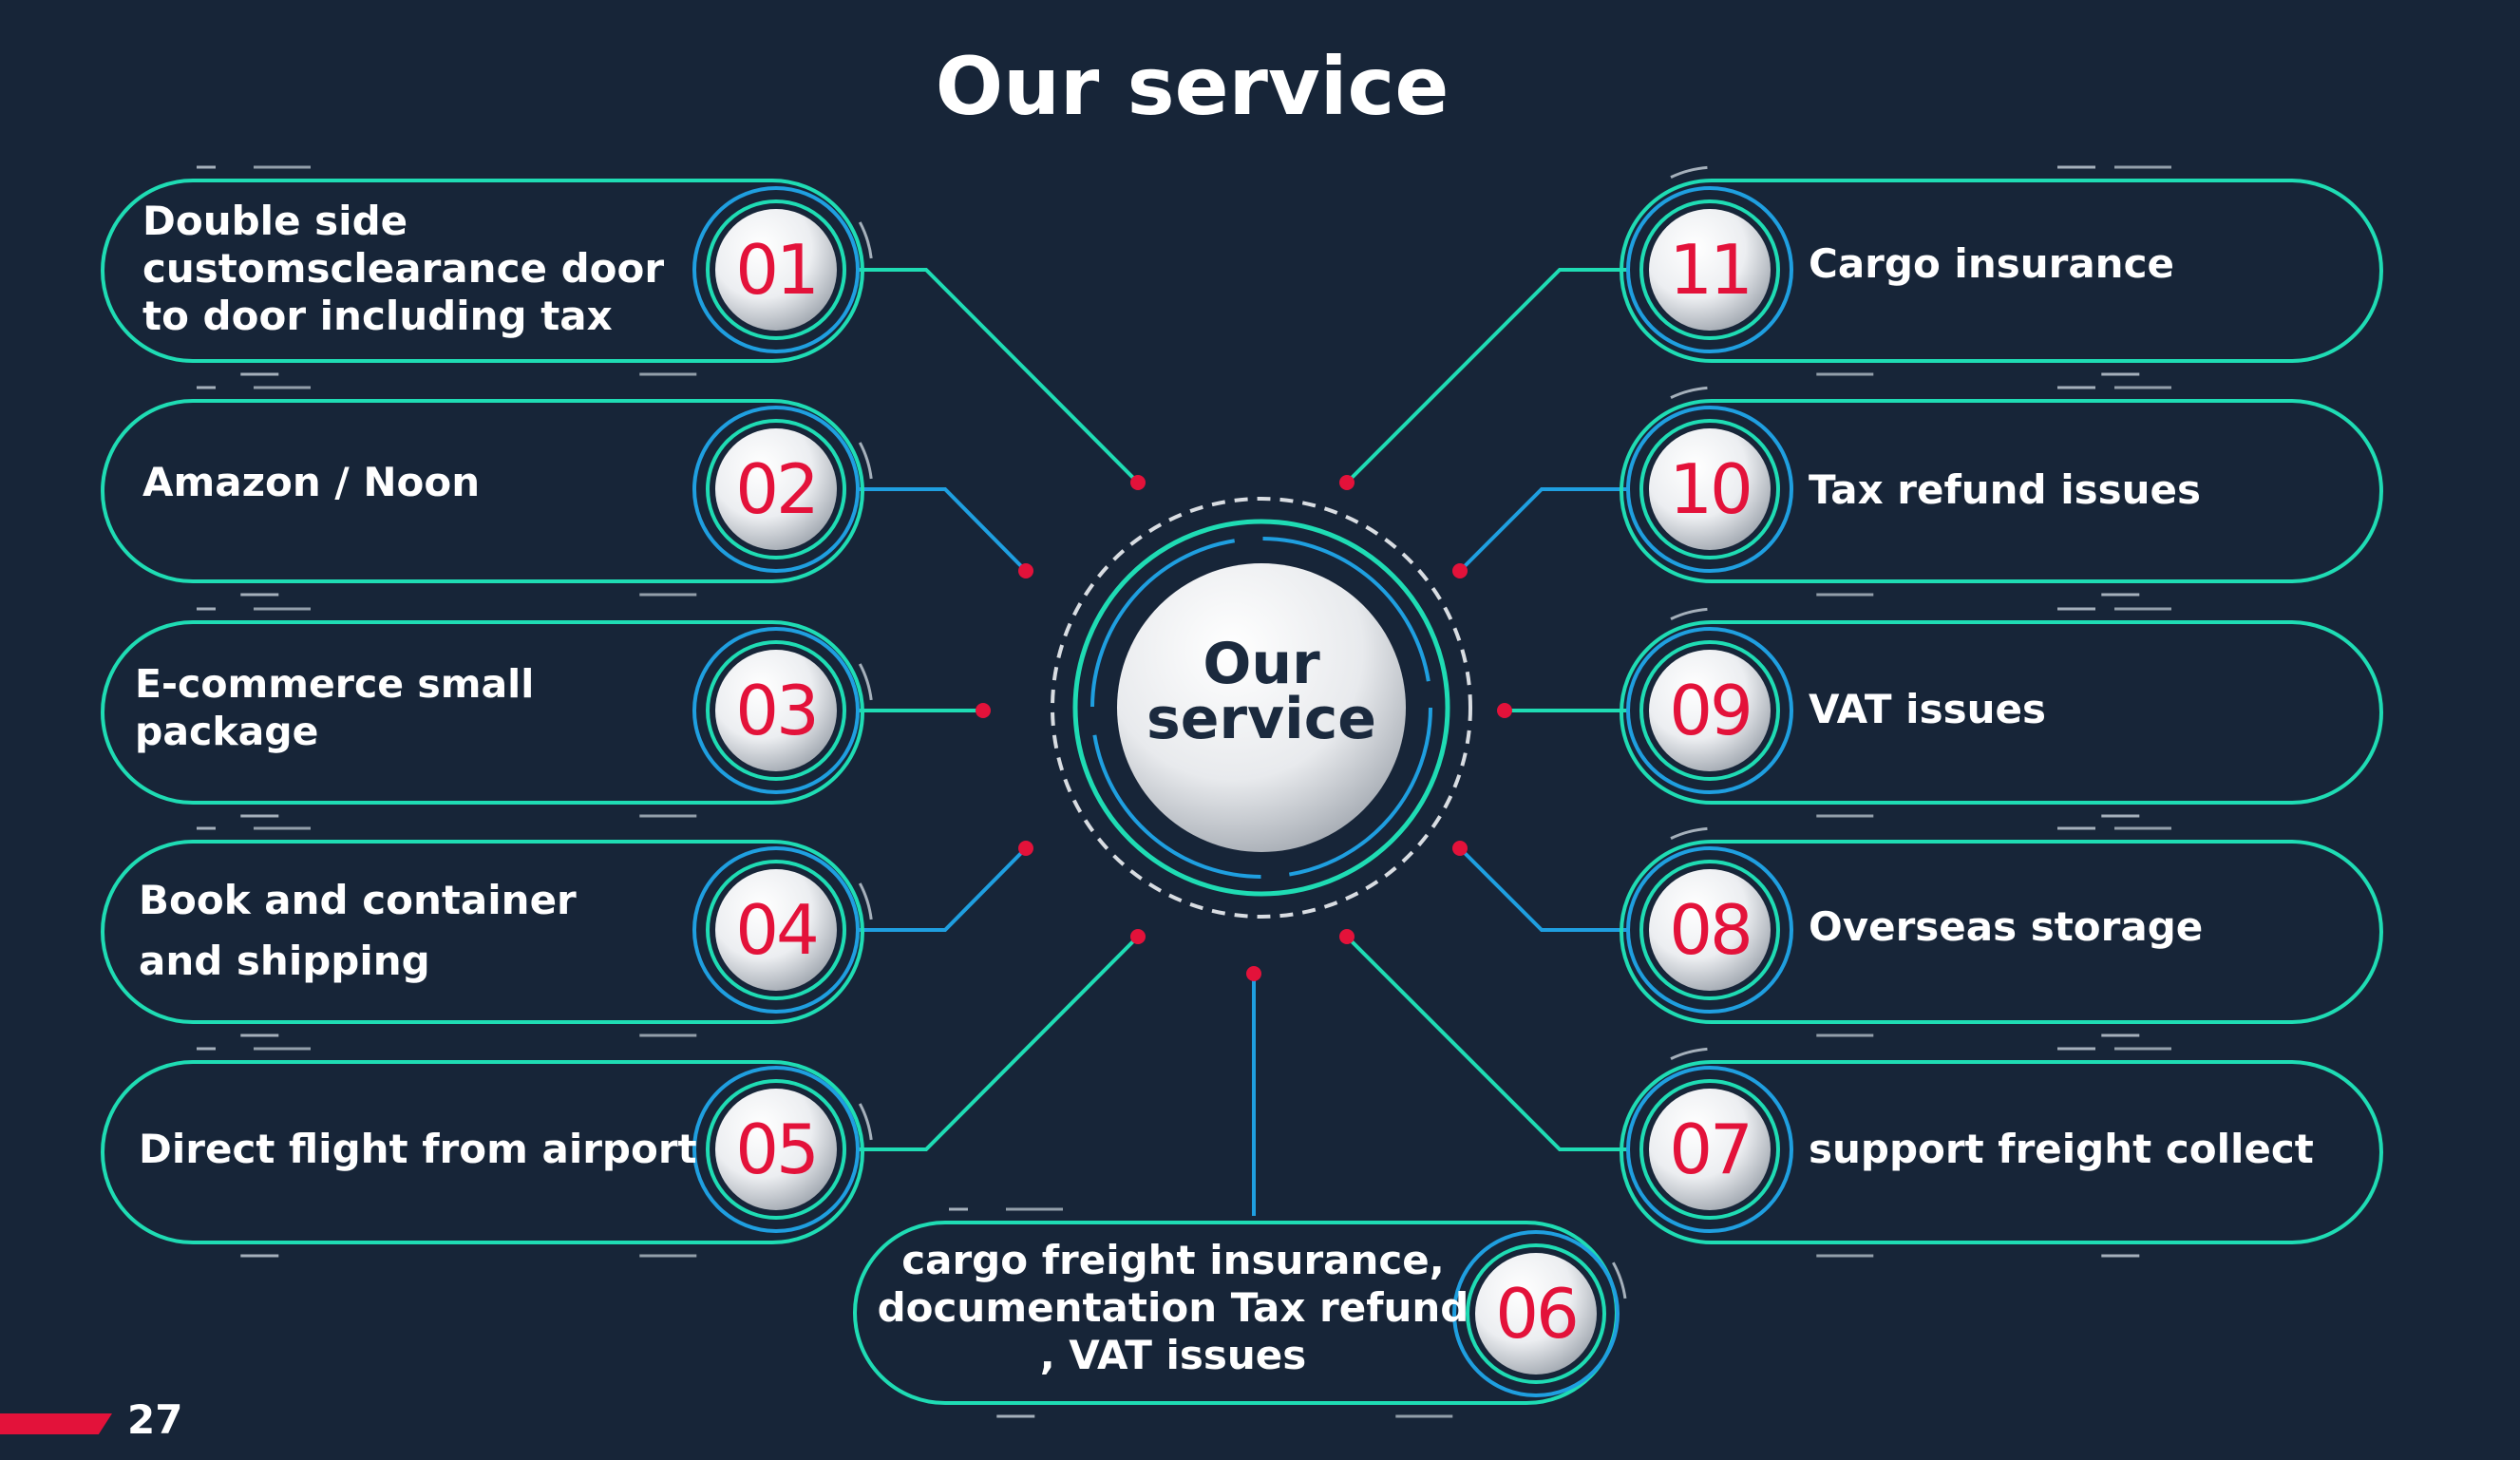 The height and width of the screenshot is (1460, 2520). I want to click on hub-label-line2: service, so click(1261, 719).